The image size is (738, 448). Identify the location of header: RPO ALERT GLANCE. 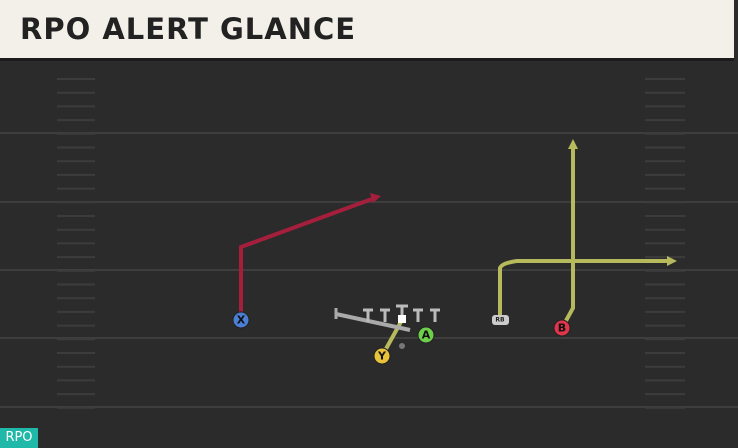
(367, 30).